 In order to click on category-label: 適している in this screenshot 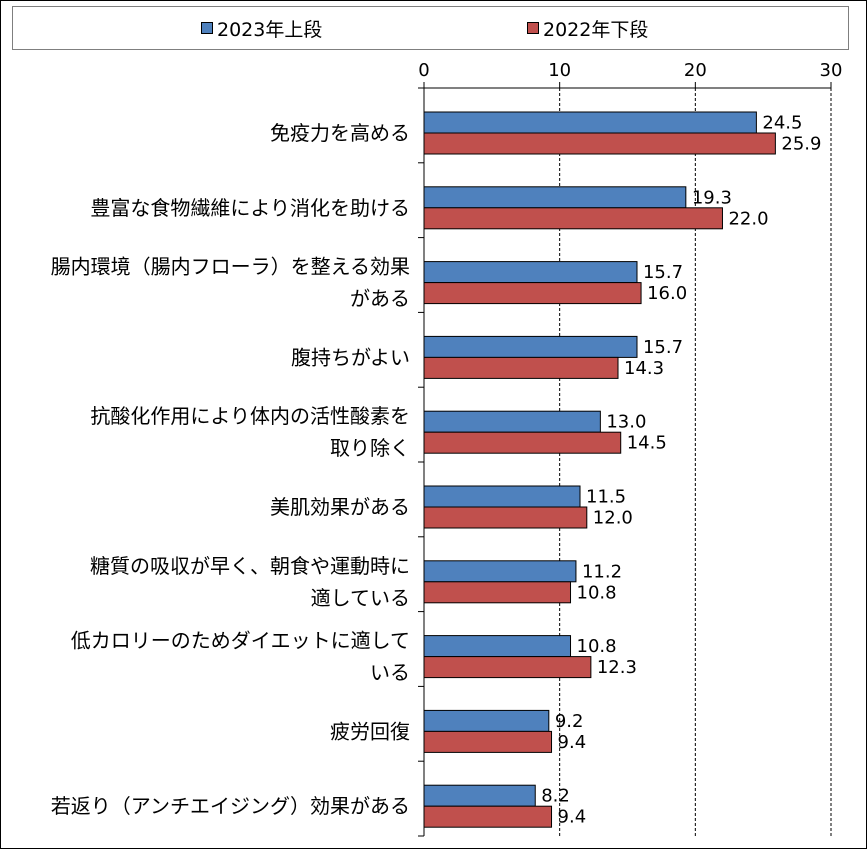, I will do `click(360, 598)`.